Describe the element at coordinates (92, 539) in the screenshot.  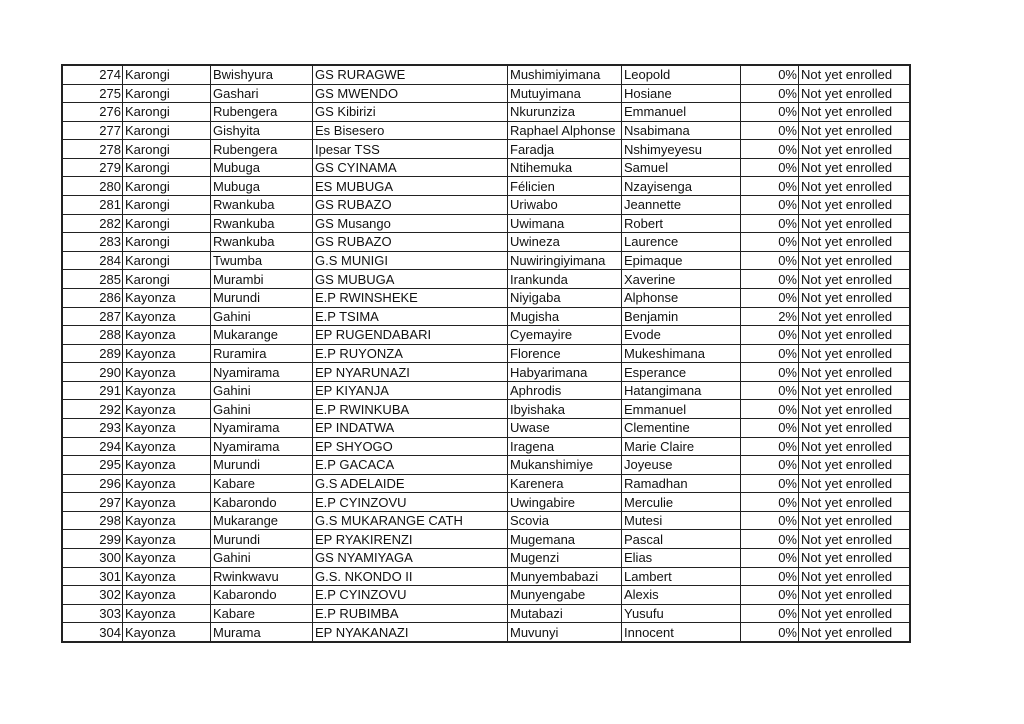
I see `row-number-cell: 299` at that location.